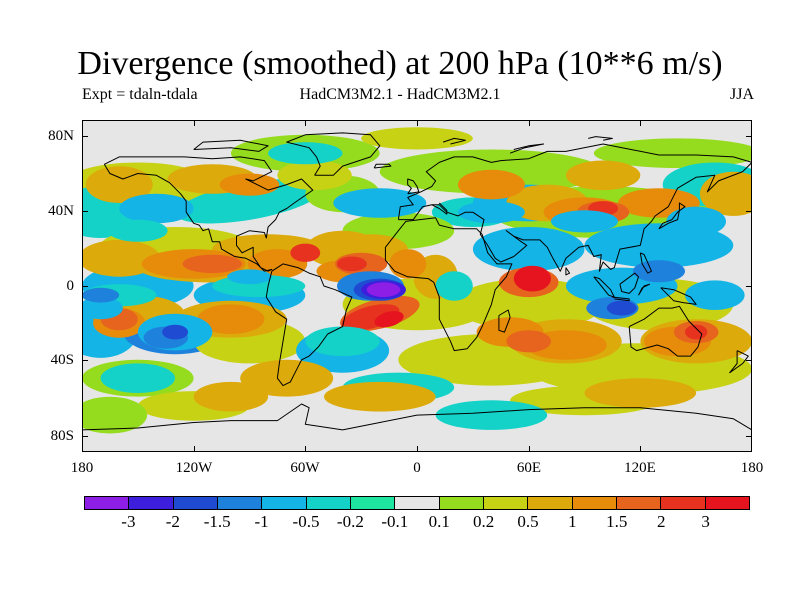  I want to click on lat-label-40s: 40S, so click(62, 360).